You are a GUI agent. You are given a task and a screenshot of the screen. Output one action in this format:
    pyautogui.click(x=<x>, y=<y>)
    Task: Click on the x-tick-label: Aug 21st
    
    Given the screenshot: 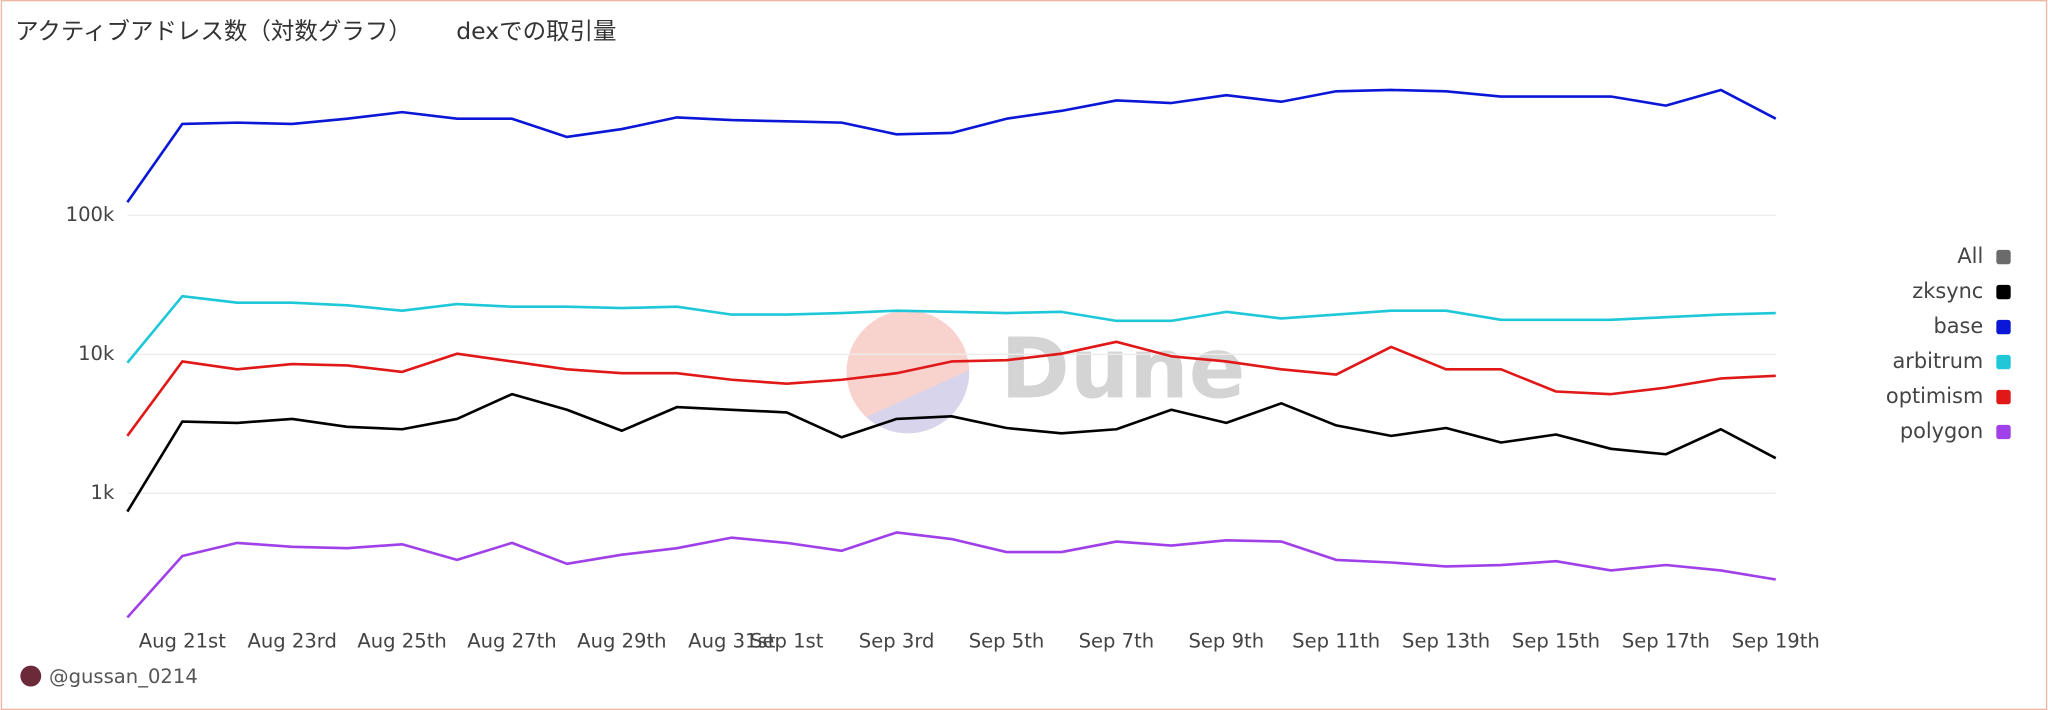 What is the action you would take?
    pyautogui.click(x=183, y=641)
    